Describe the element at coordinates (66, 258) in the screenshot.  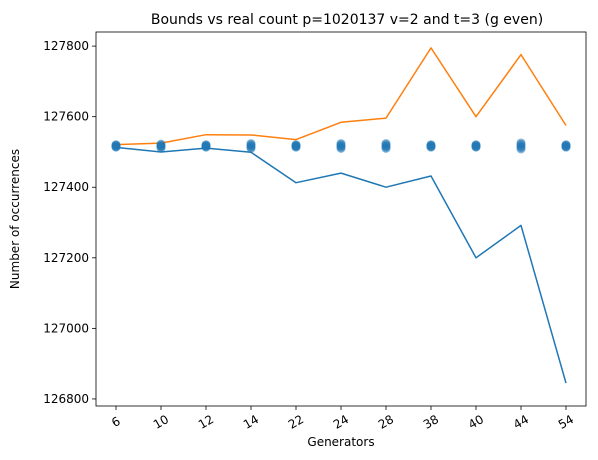
I see `y-tick-label: 127200` at that location.